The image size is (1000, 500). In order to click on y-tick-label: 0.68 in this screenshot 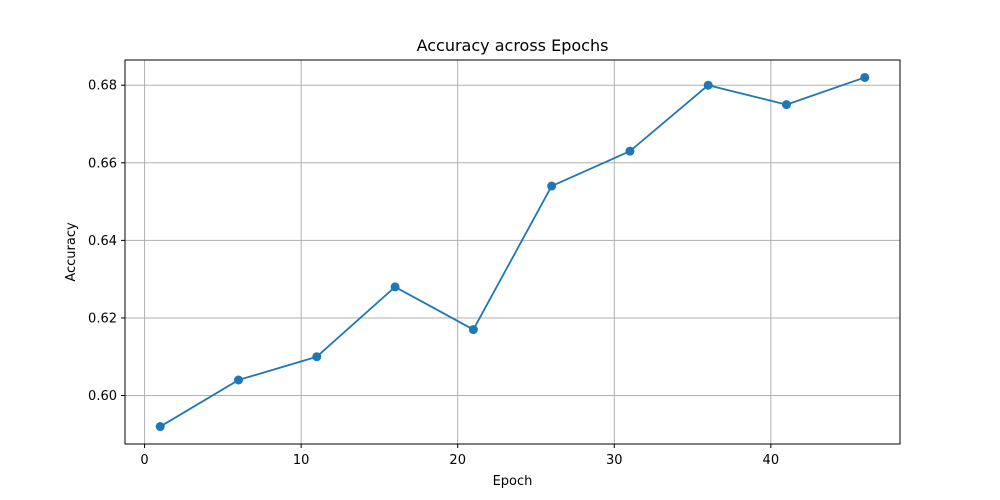, I will do `click(102, 86)`.